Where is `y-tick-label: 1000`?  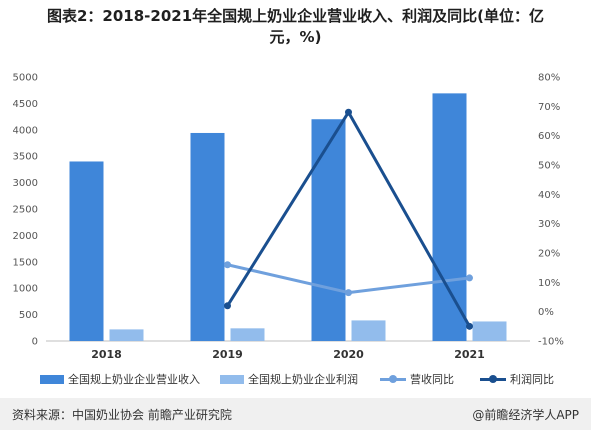
y-tick-label: 1000 is located at coordinates (25, 289).